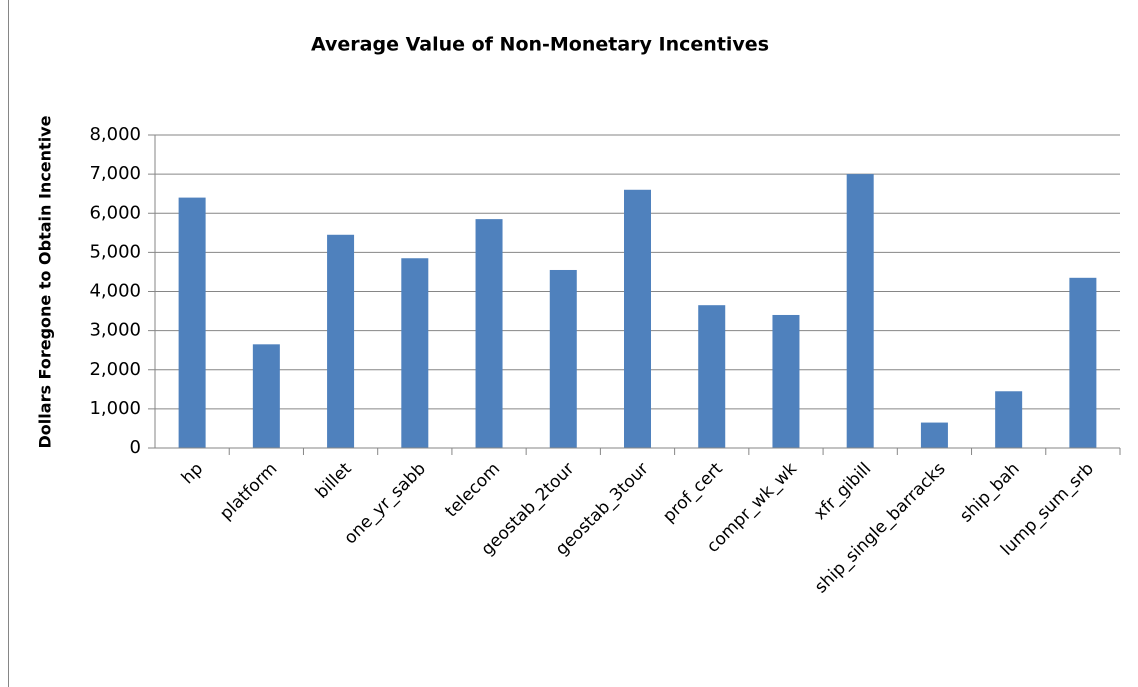  I want to click on y-tick-label: 5,000, so click(115, 251).